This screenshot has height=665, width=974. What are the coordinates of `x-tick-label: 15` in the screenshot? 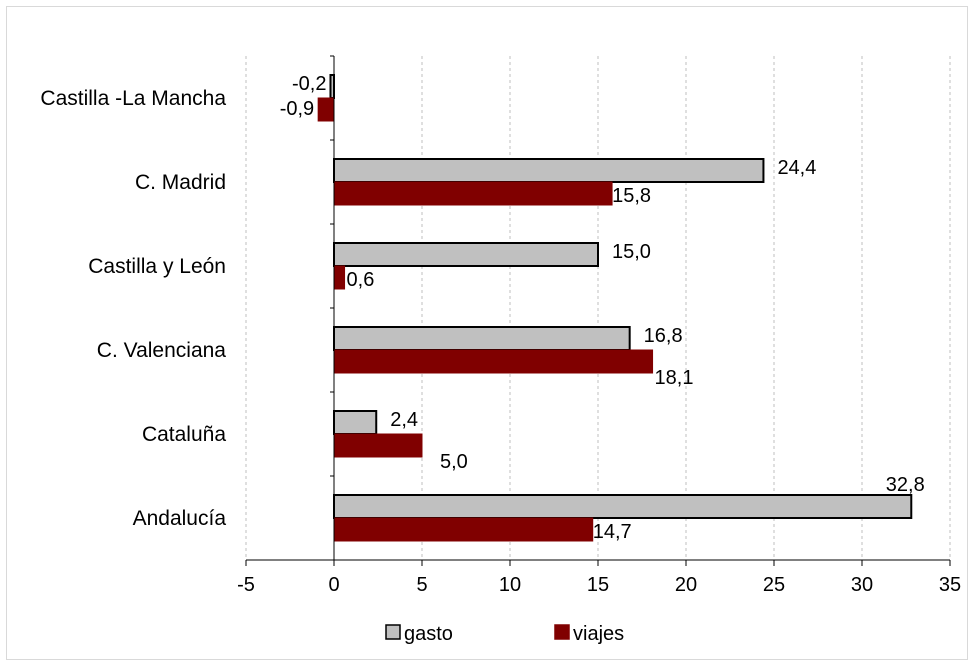 It's located at (598, 585).